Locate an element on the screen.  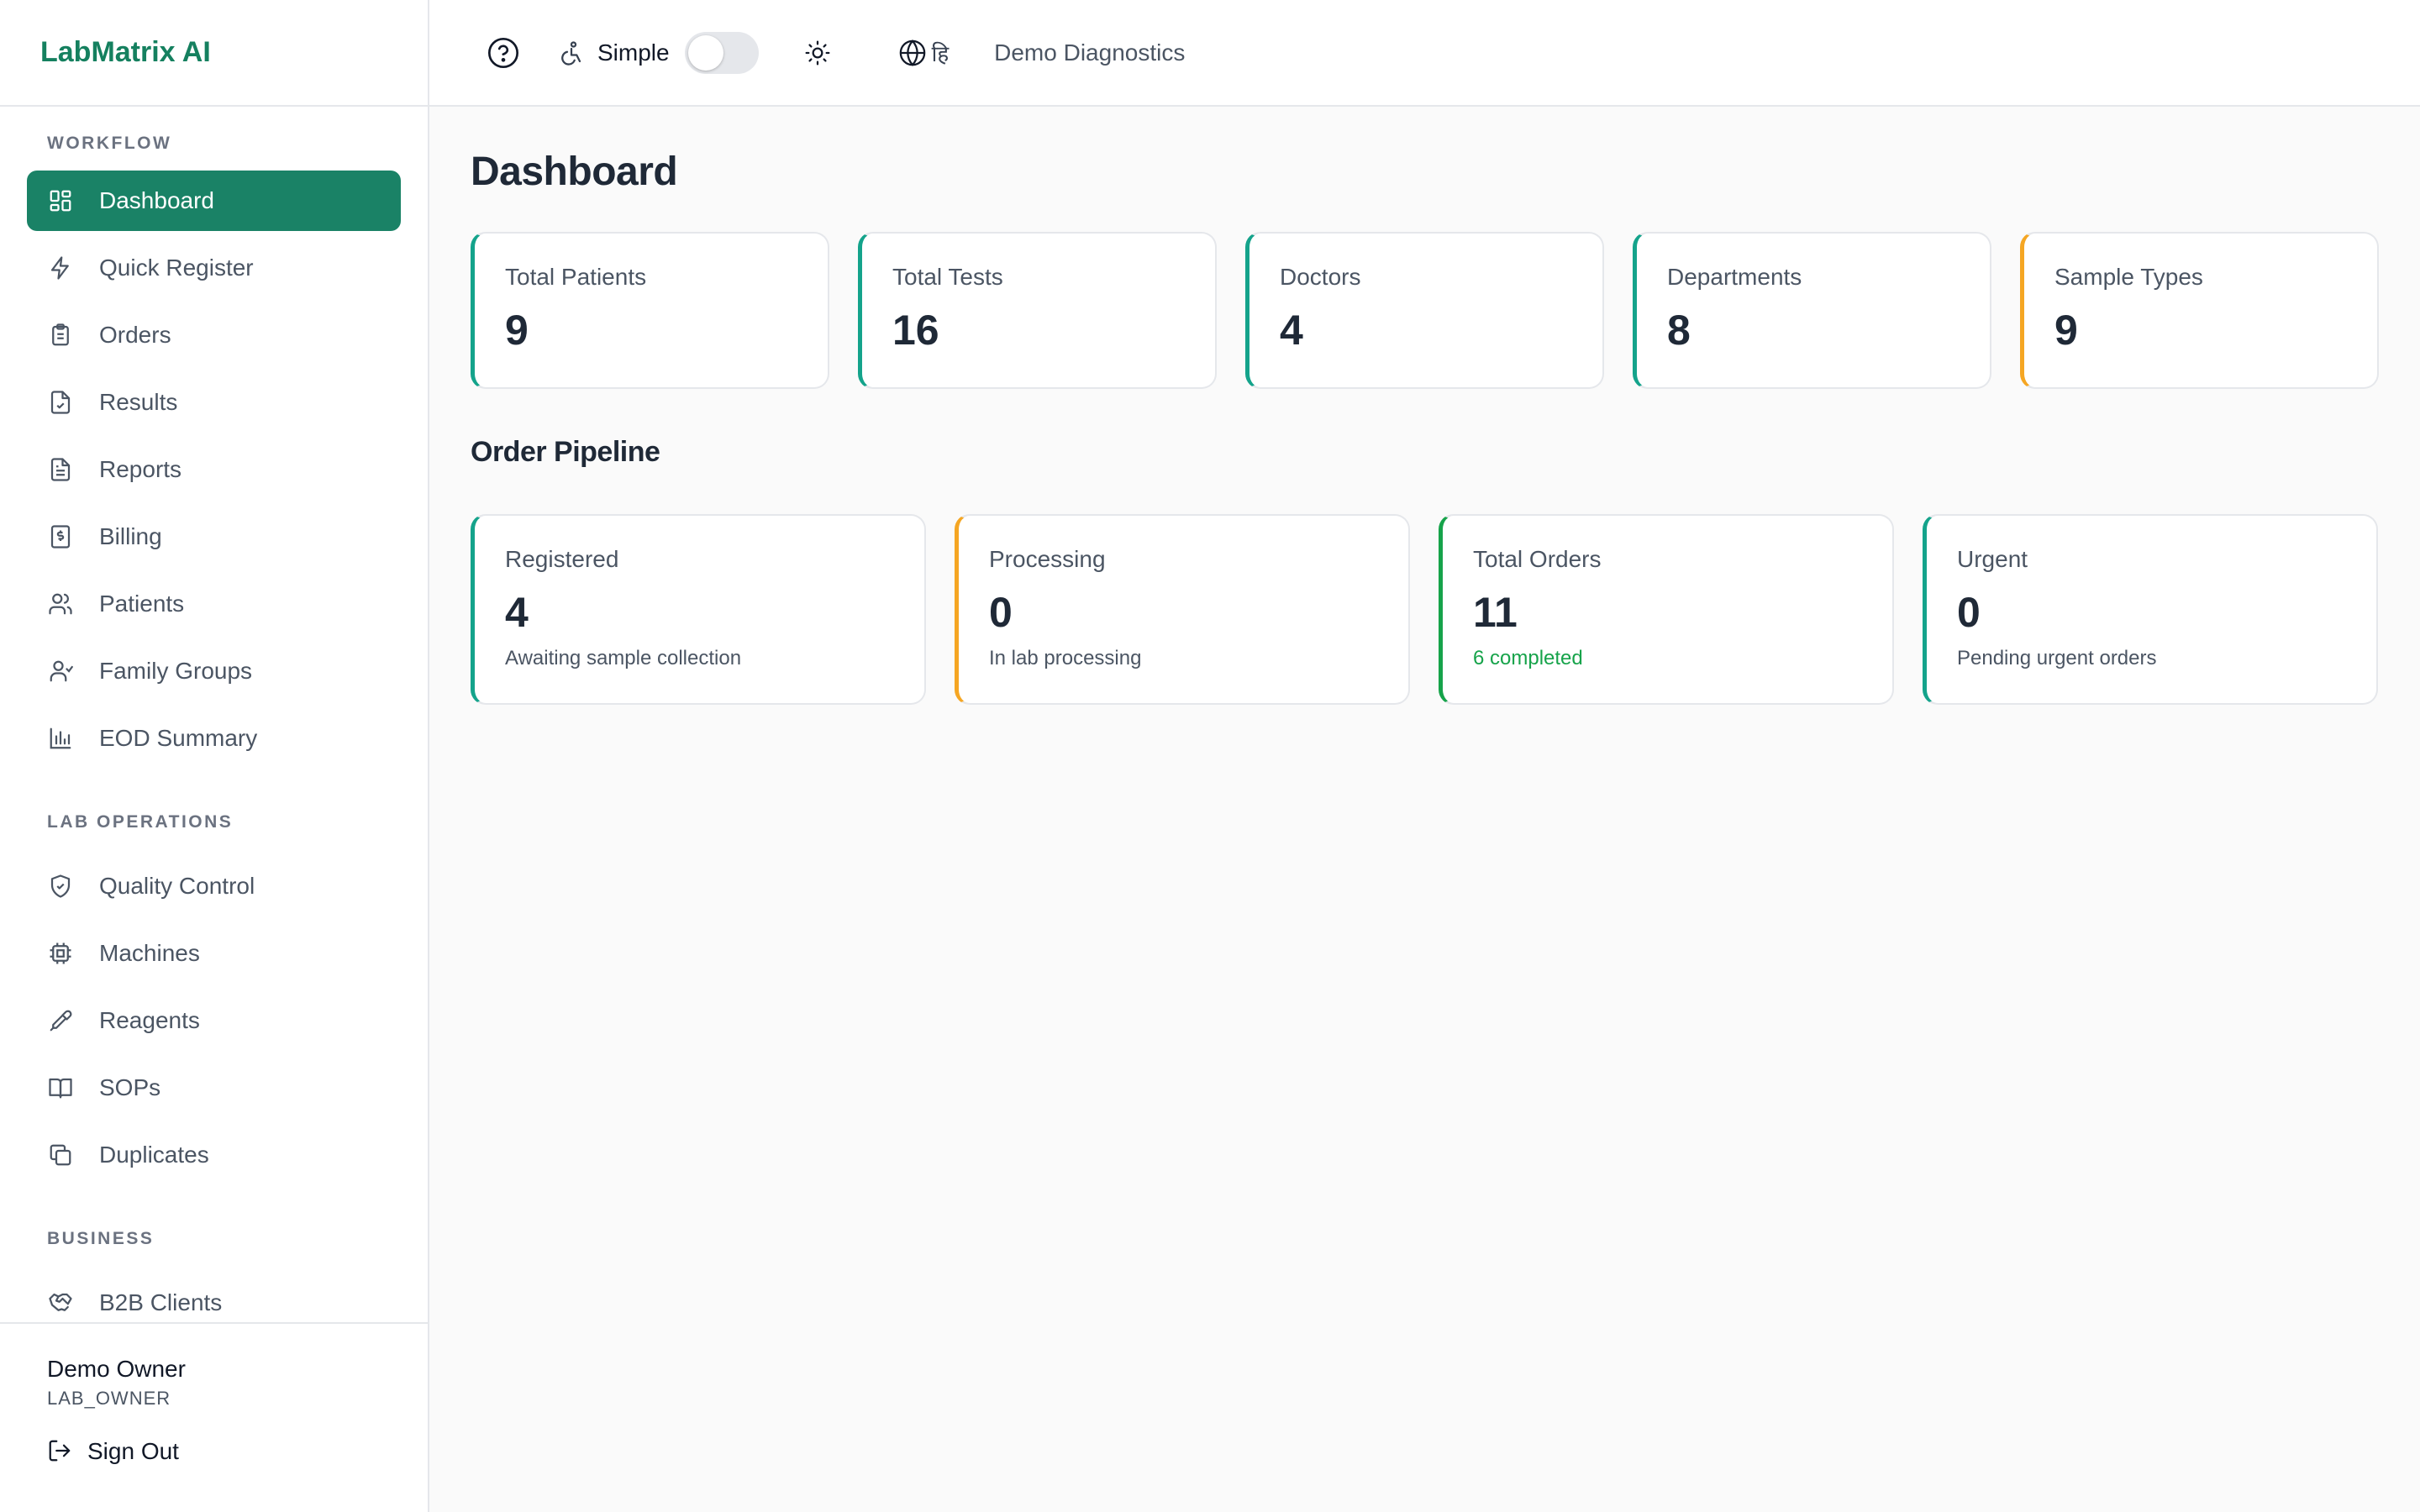
language-label: हि is located at coordinates (940, 53).